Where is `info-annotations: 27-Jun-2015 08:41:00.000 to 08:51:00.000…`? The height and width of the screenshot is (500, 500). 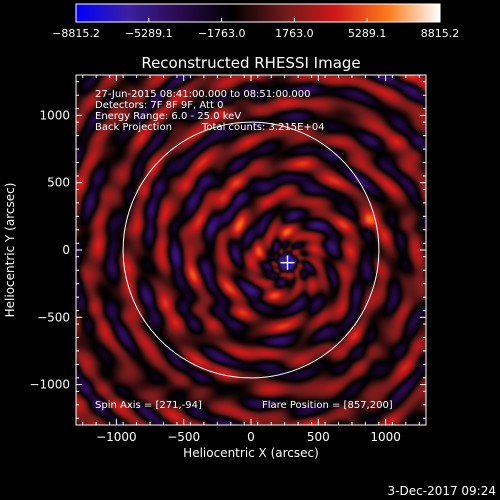 info-annotations: 27-Jun-2015 08:41:00.000 to 08:51:00.000… is located at coordinates (210, 111).